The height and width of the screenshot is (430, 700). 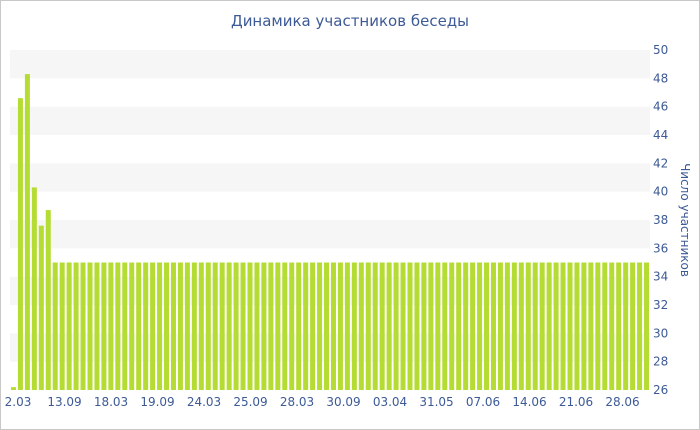 What do you see at coordinates (297, 402) in the screenshot?
I see `x-tick-label: 28.03` at bounding box center [297, 402].